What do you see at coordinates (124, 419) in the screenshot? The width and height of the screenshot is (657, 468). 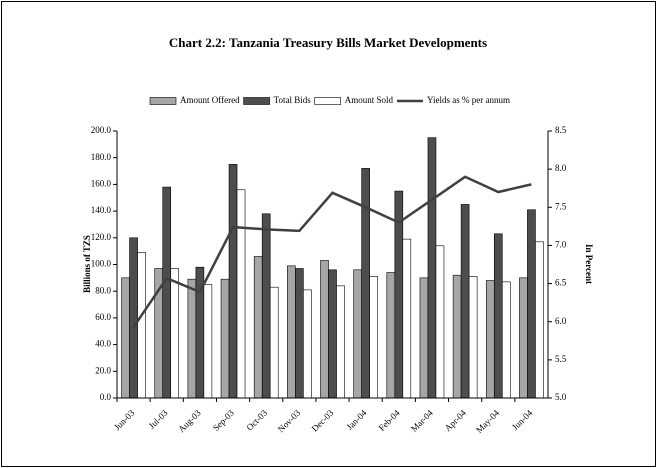 I see `x-tick-label: Jun-03` at bounding box center [124, 419].